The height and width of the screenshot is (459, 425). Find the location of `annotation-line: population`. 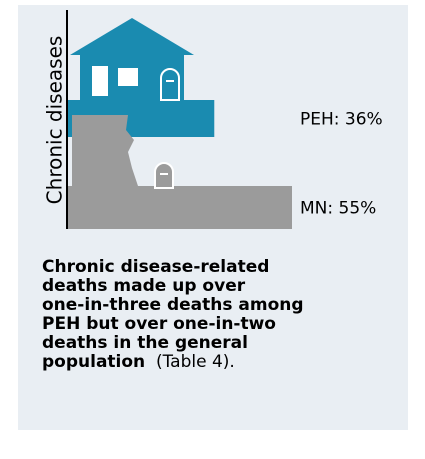

annotation-line: population is located at coordinates (94, 362).